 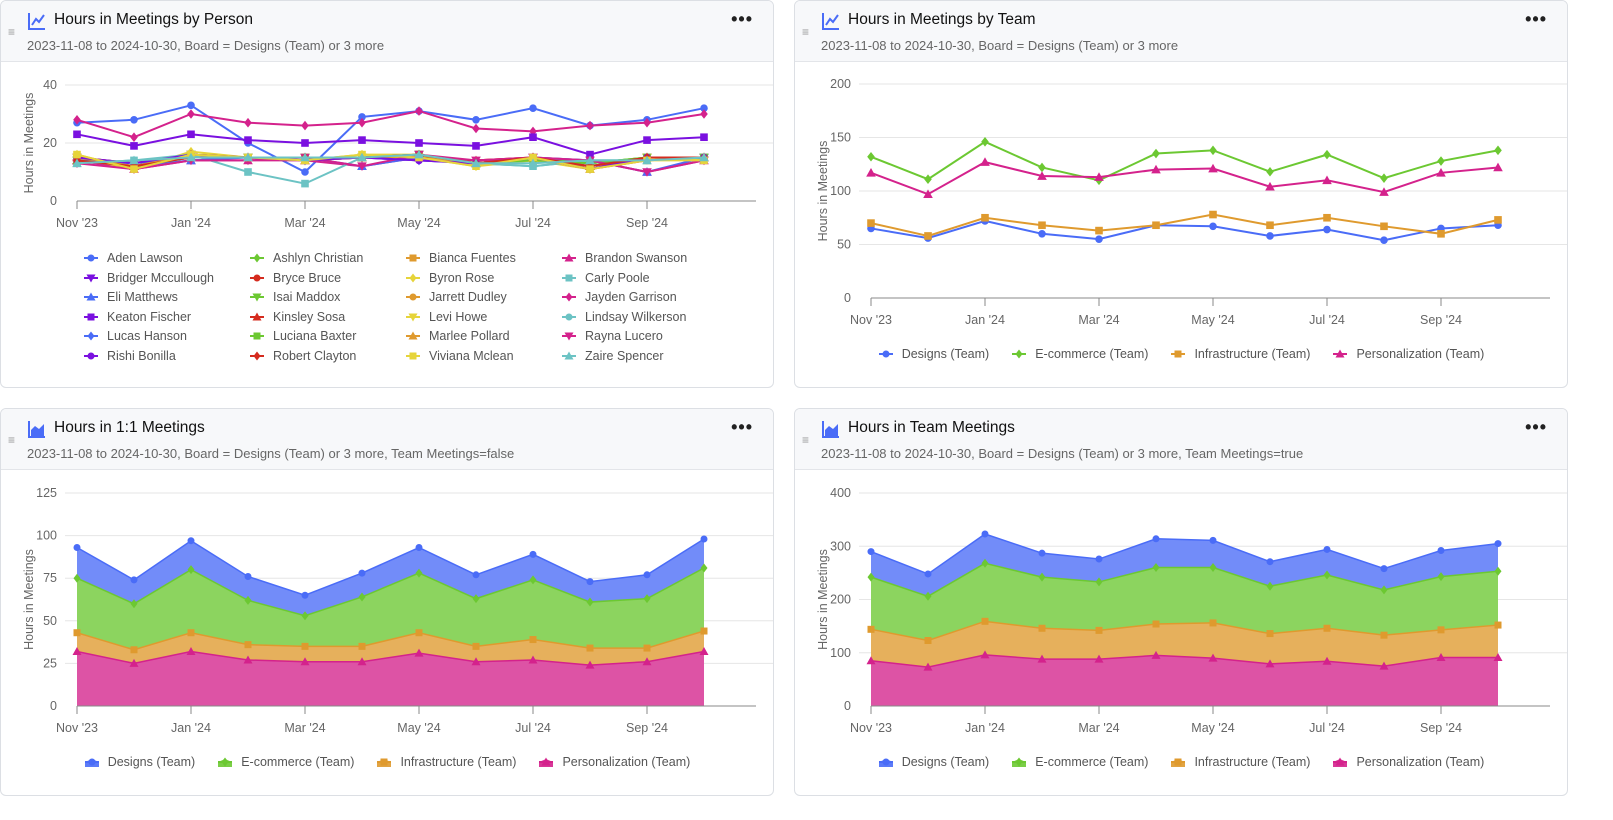 What do you see at coordinates (294, 297) in the screenshot?
I see `legend-item: Isai Maddox` at bounding box center [294, 297].